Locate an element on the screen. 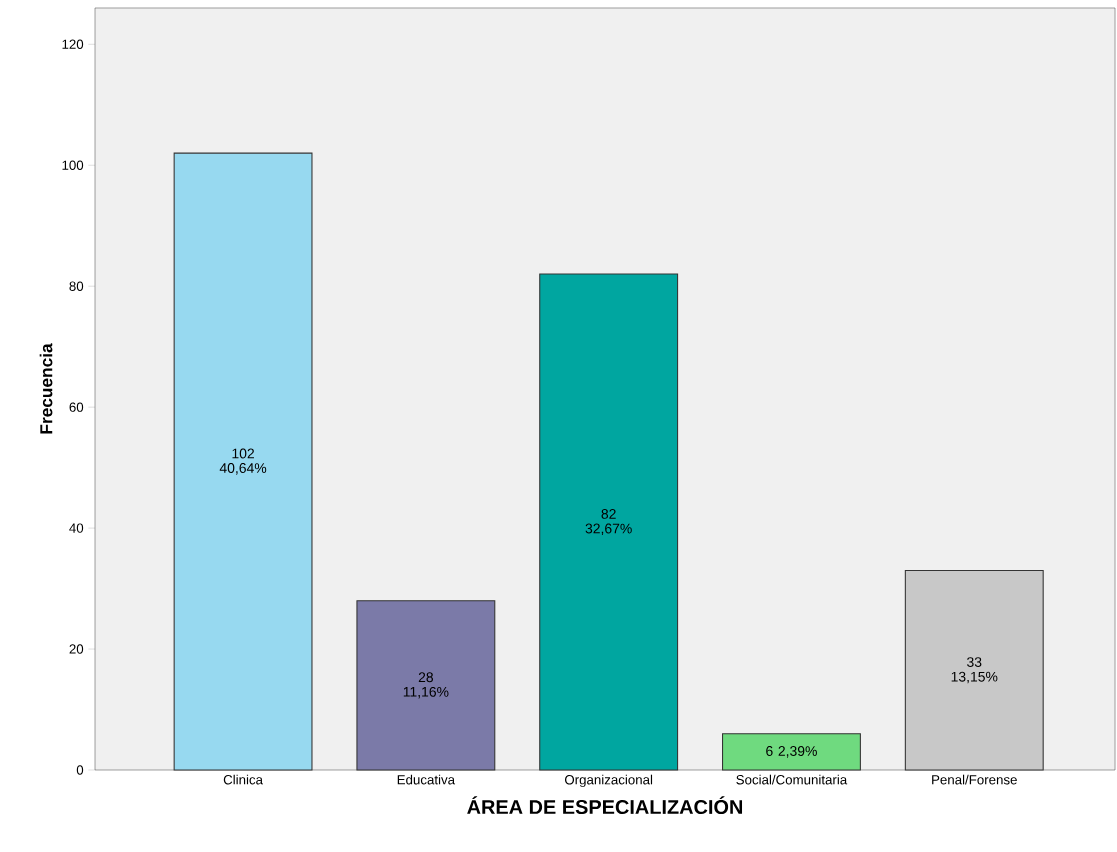 Image resolution: width=1117 pixels, height=852 pixels. y-tick-label: 100 is located at coordinates (73, 165).